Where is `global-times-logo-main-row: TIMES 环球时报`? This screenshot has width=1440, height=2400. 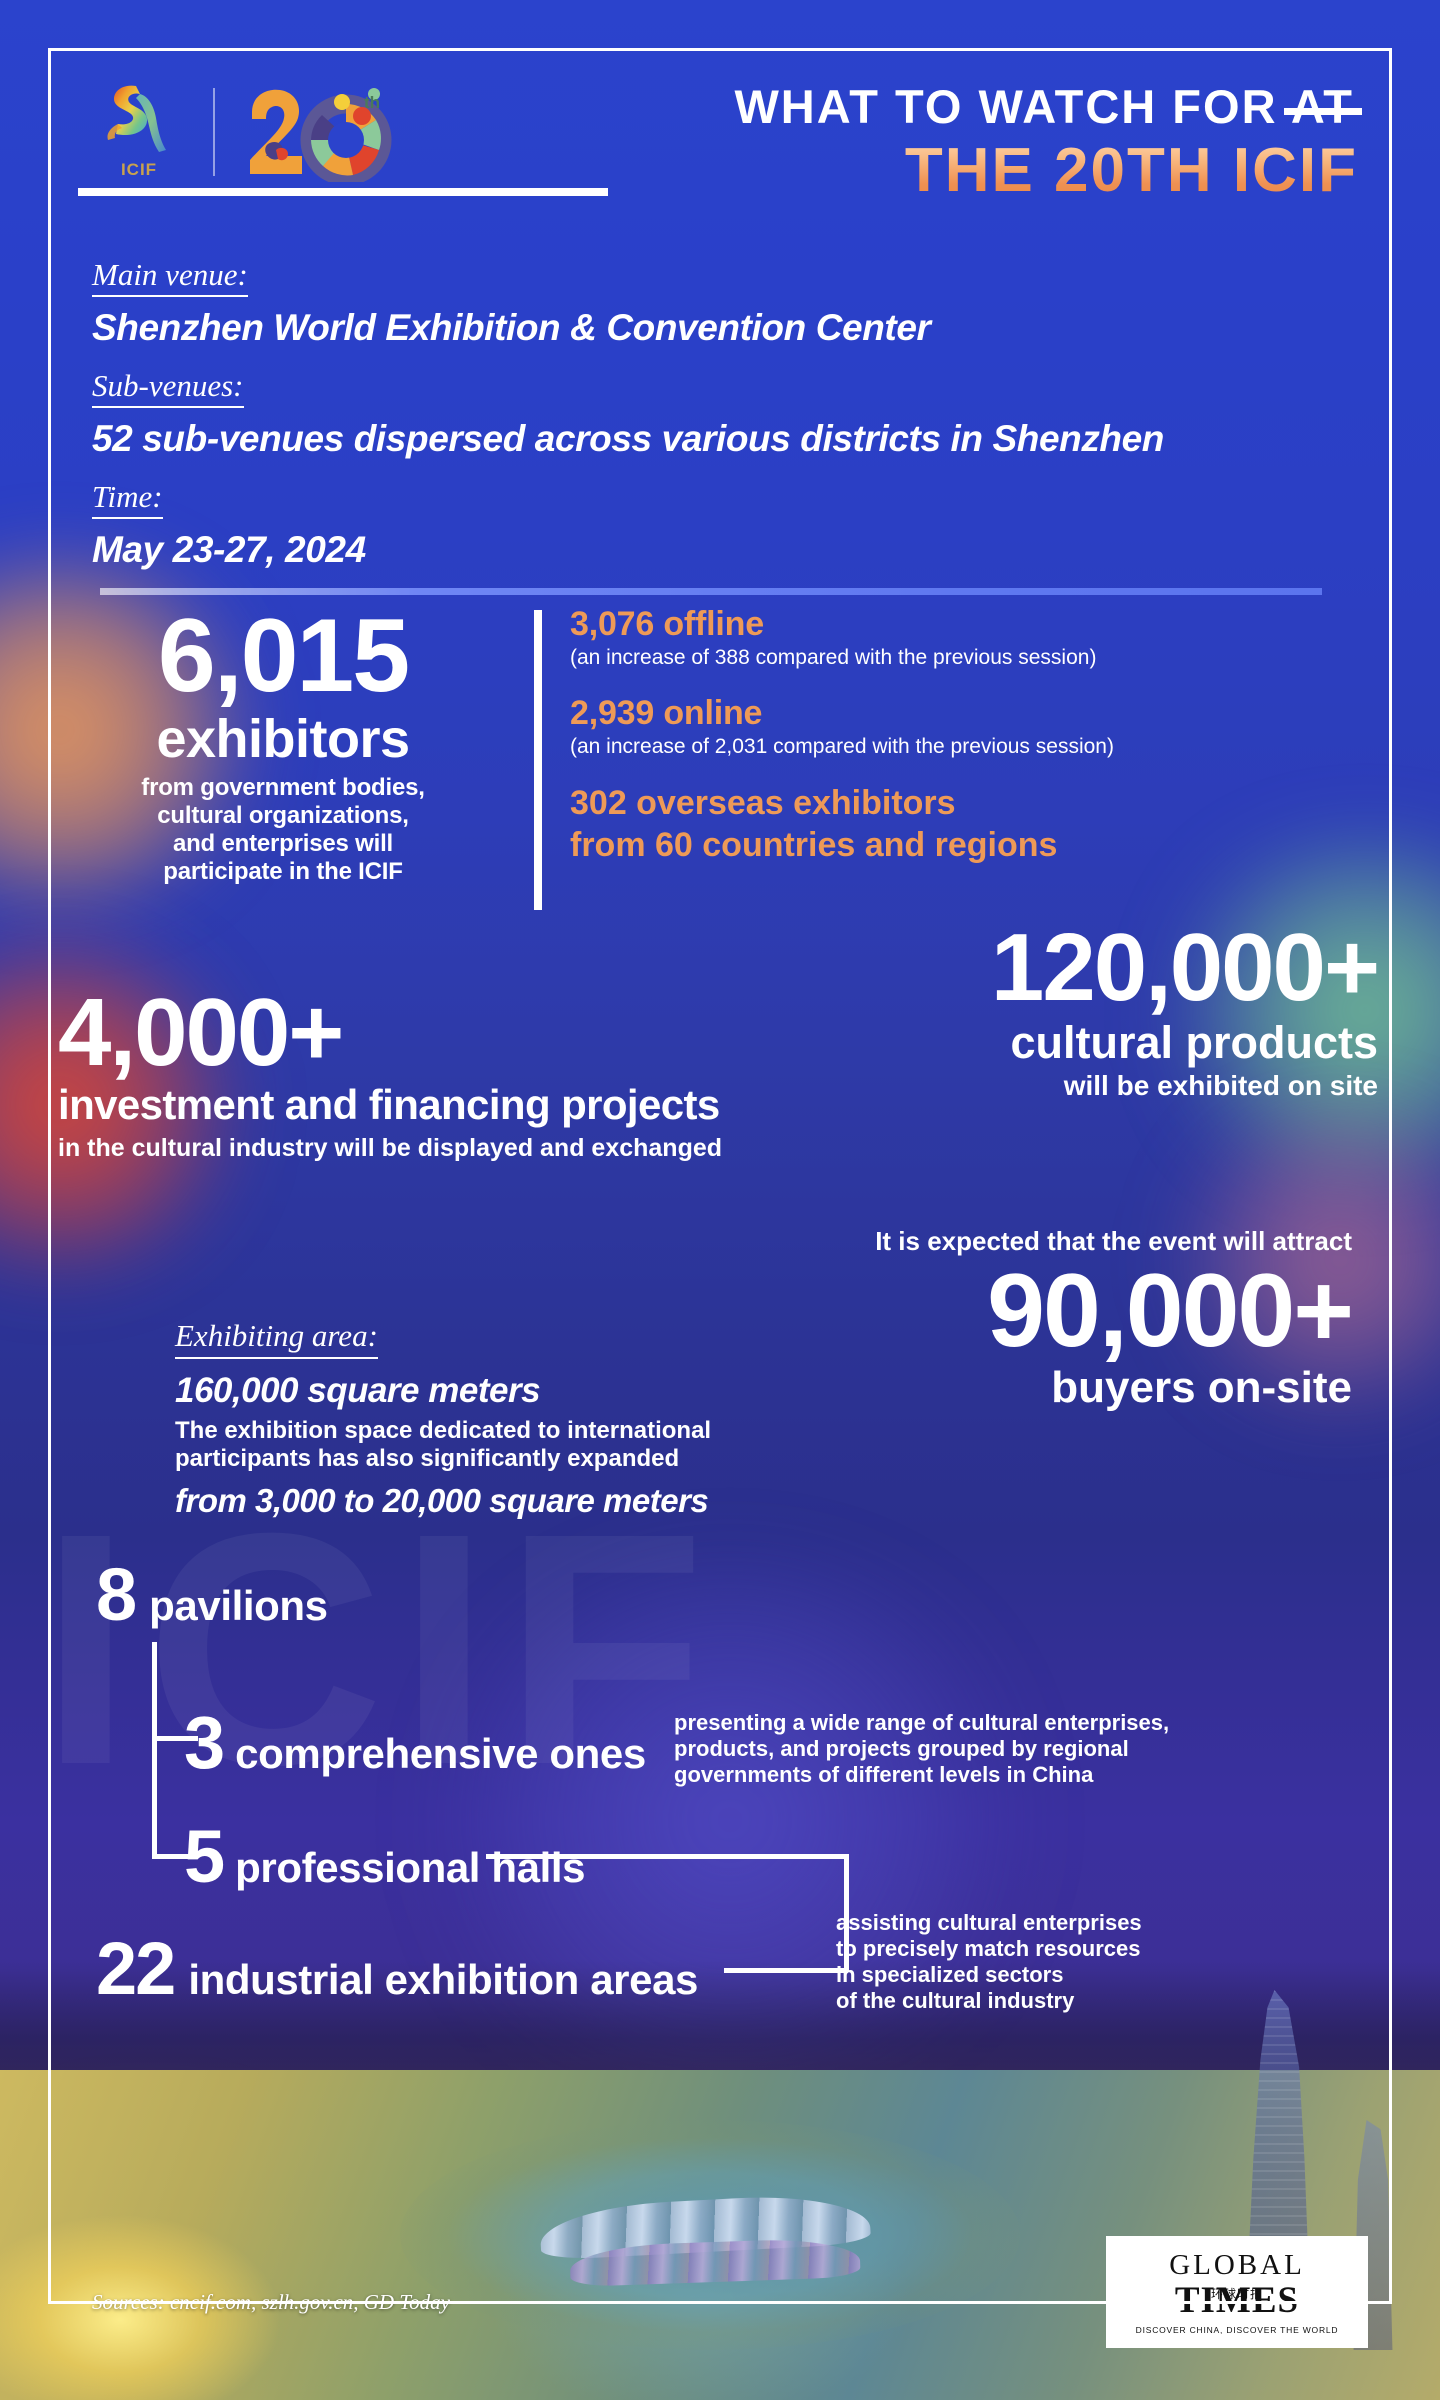 global-times-logo-main-row: TIMES 环球时报 is located at coordinates (1237, 2301).